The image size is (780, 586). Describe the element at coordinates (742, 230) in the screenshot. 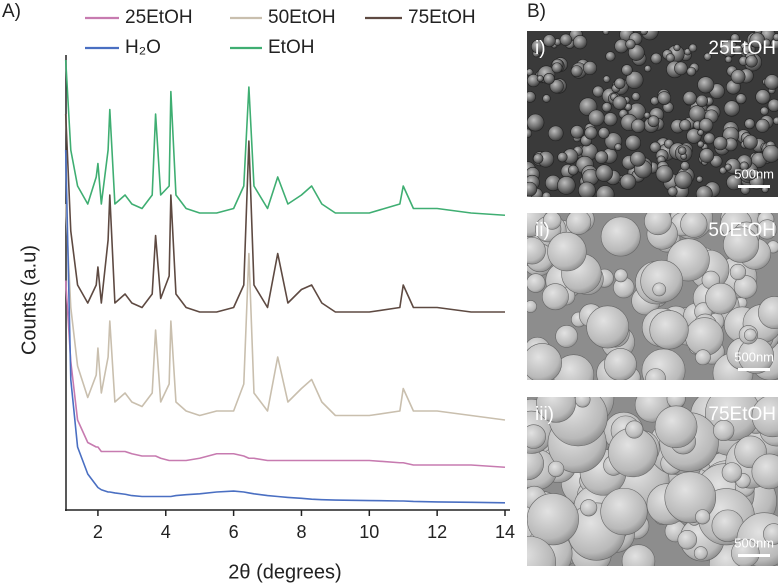

I see `sem-sample: 50EtOH` at that location.